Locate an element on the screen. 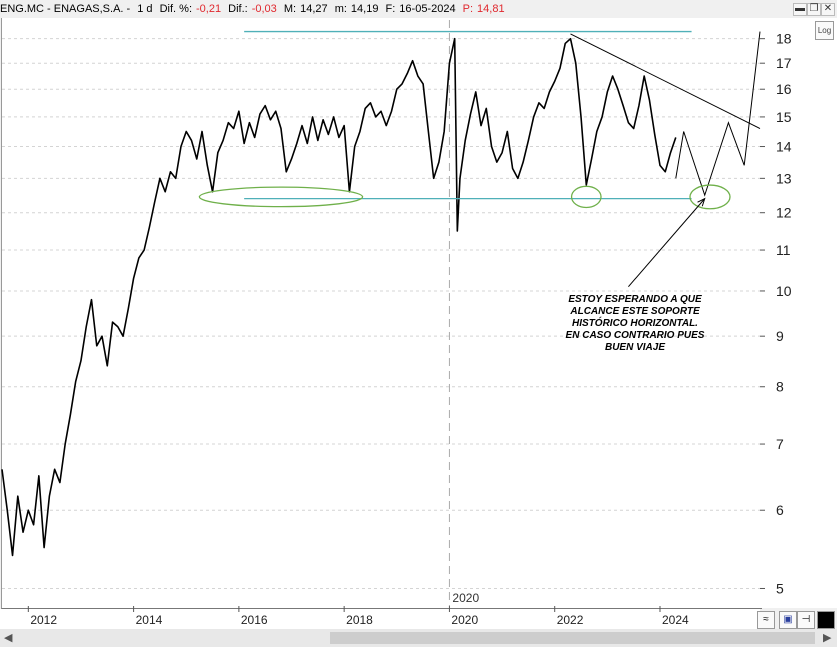 Image resolution: width=837 pixels, height=647 pixels. wave-tool-icon: ≈ is located at coordinates (766, 620).